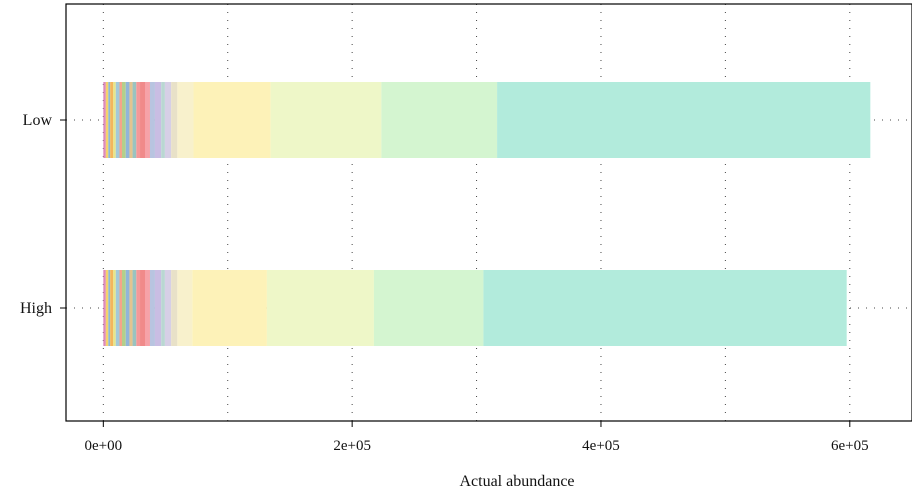  I want to click on y-tick-label: Low, so click(38, 120).